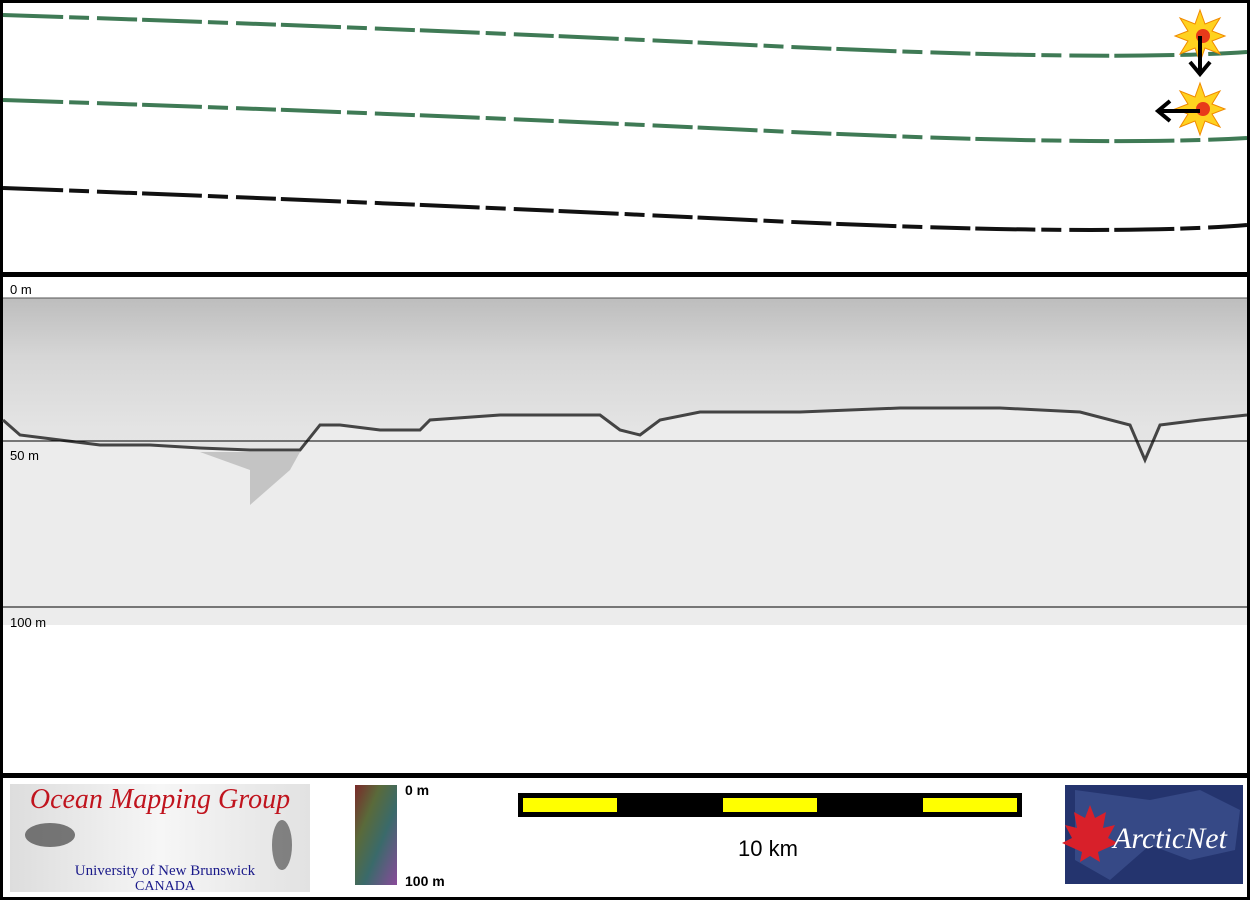 The width and height of the screenshot is (1250, 900). Describe the element at coordinates (21, 289) in the screenshot. I see `depth-label: 0 m` at that location.